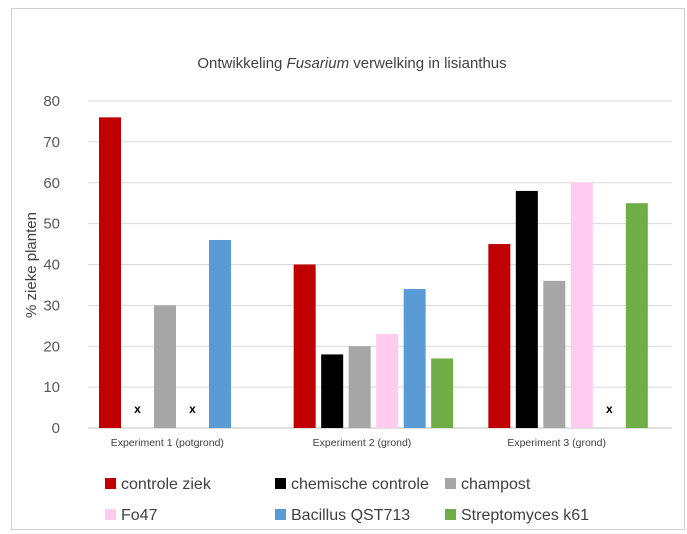 This screenshot has width=687, height=534. I want to click on bar-controle-ziek-exp2, so click(304, 346).